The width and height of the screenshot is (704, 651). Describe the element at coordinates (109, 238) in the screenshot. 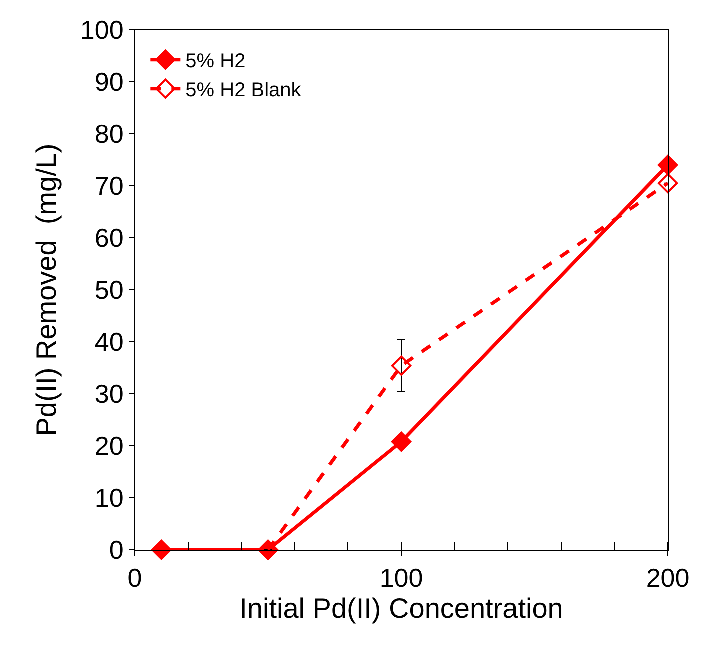

I see `y-tick-label: 60` at that location.